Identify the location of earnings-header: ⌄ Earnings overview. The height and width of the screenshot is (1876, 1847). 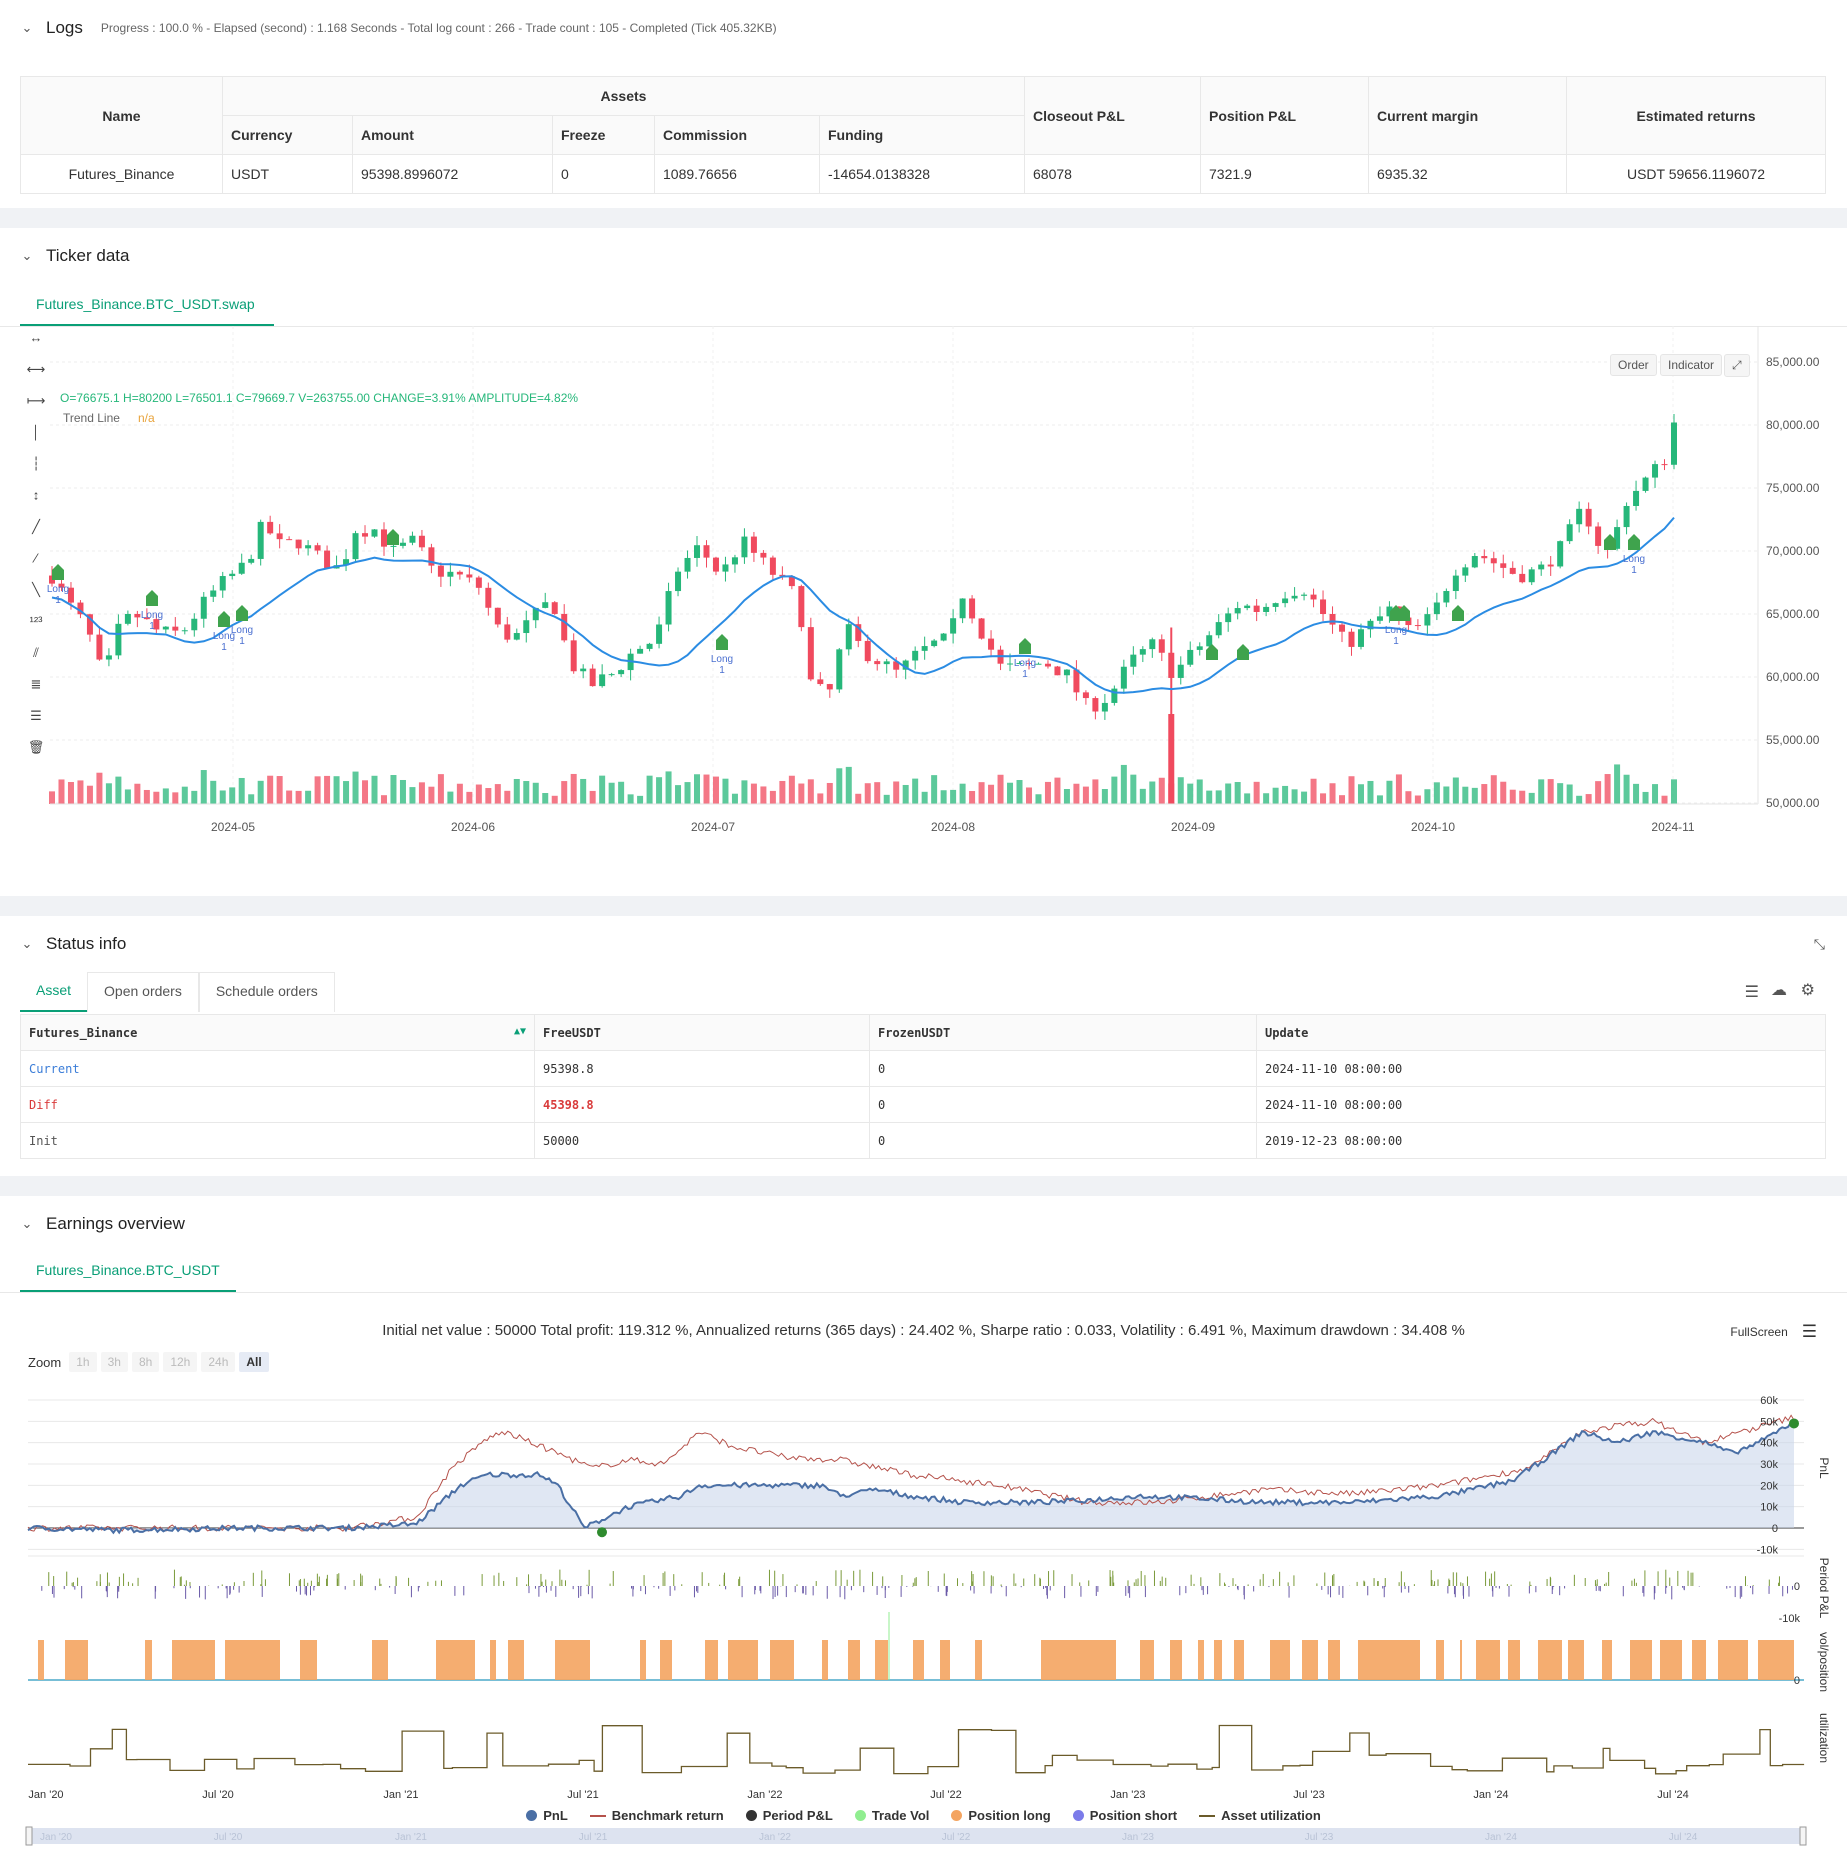
(102, 1224).